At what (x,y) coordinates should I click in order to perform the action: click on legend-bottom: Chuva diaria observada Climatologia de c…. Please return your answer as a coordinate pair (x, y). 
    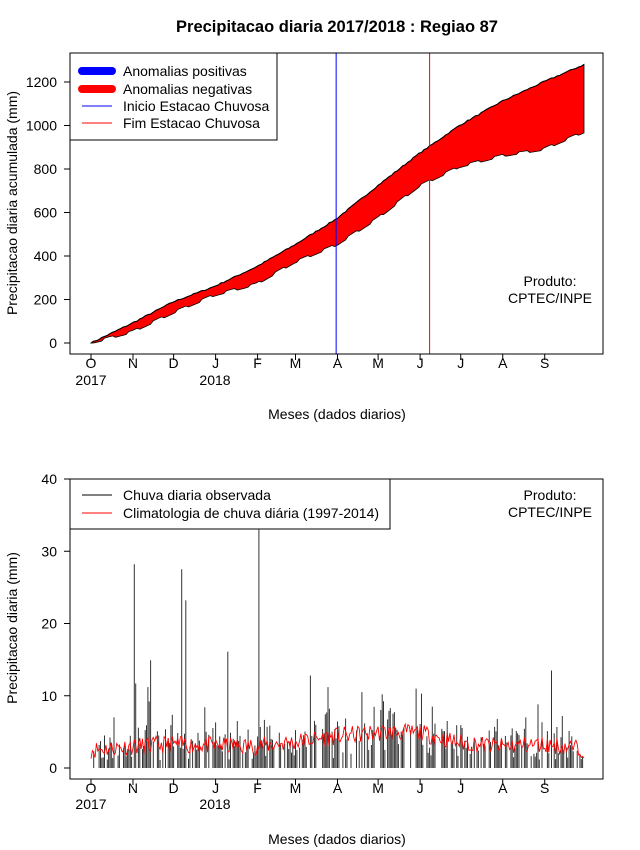
    Looking at the image, I should click on (230, 504).